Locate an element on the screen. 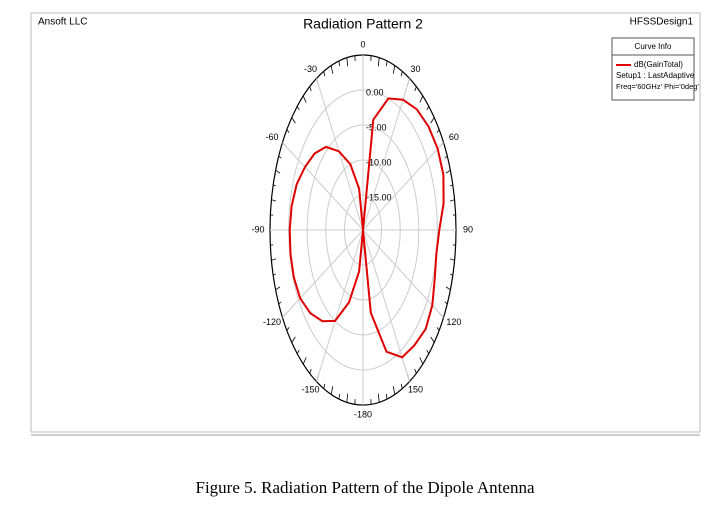 The image size is (712, 514). angle-label: 60 is located at coordinates (454, 137).